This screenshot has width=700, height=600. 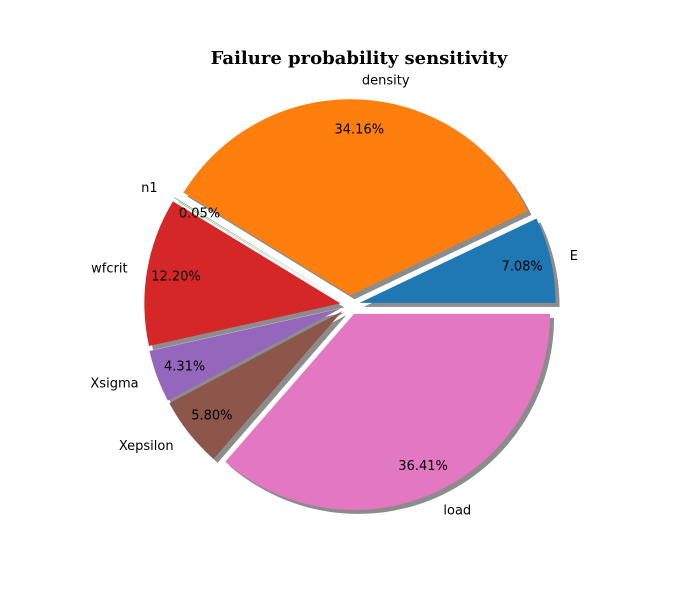 I want to click on slice-xepsilon, so click(x=256, y=385).